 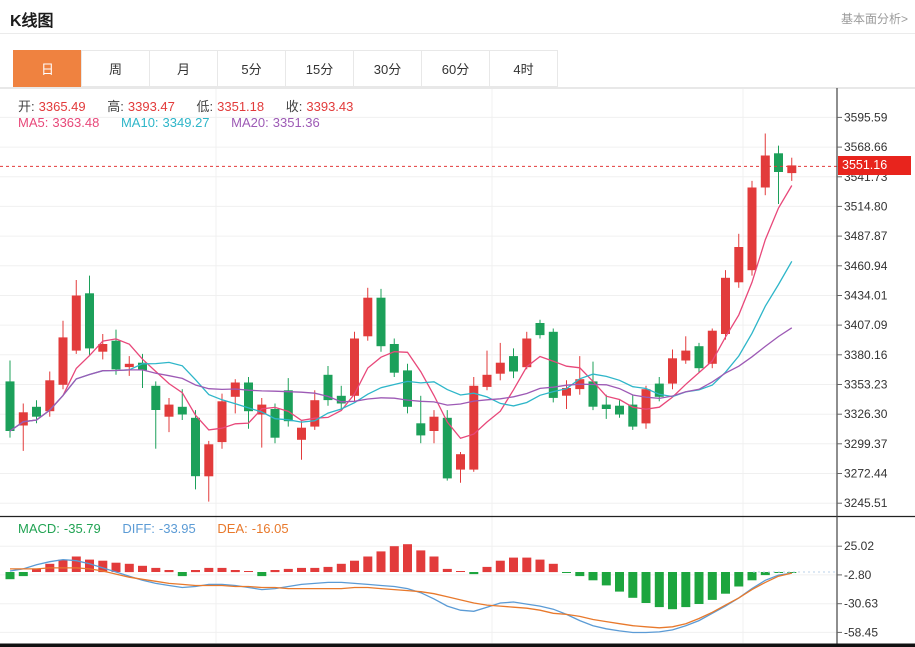 What do you see at coordinates (151, 106) in the screenshot?
I see `high-value: 3393.47` at bounding box center [151, 106].